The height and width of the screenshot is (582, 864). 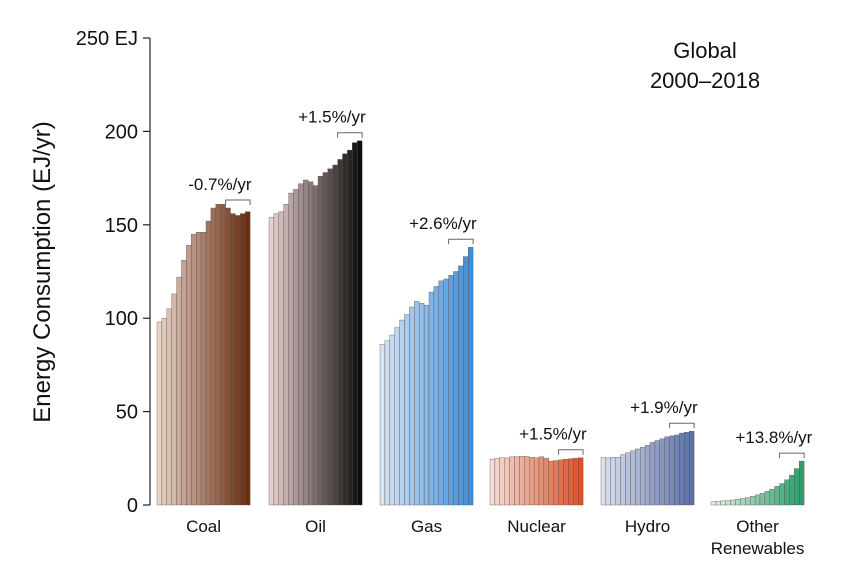 What do you see at coordinates (296, 347) in the screenshot?
I see `bar-oil-2005` at bounding box center [296, 347].